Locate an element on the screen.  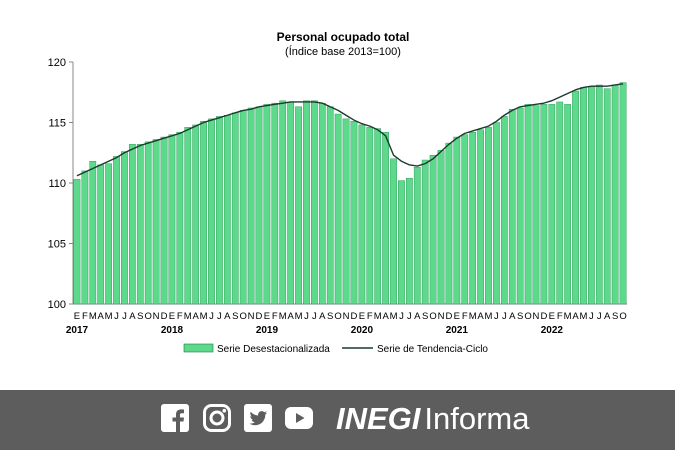
y-tick-label: 120 is located at coordinates (57, 63).